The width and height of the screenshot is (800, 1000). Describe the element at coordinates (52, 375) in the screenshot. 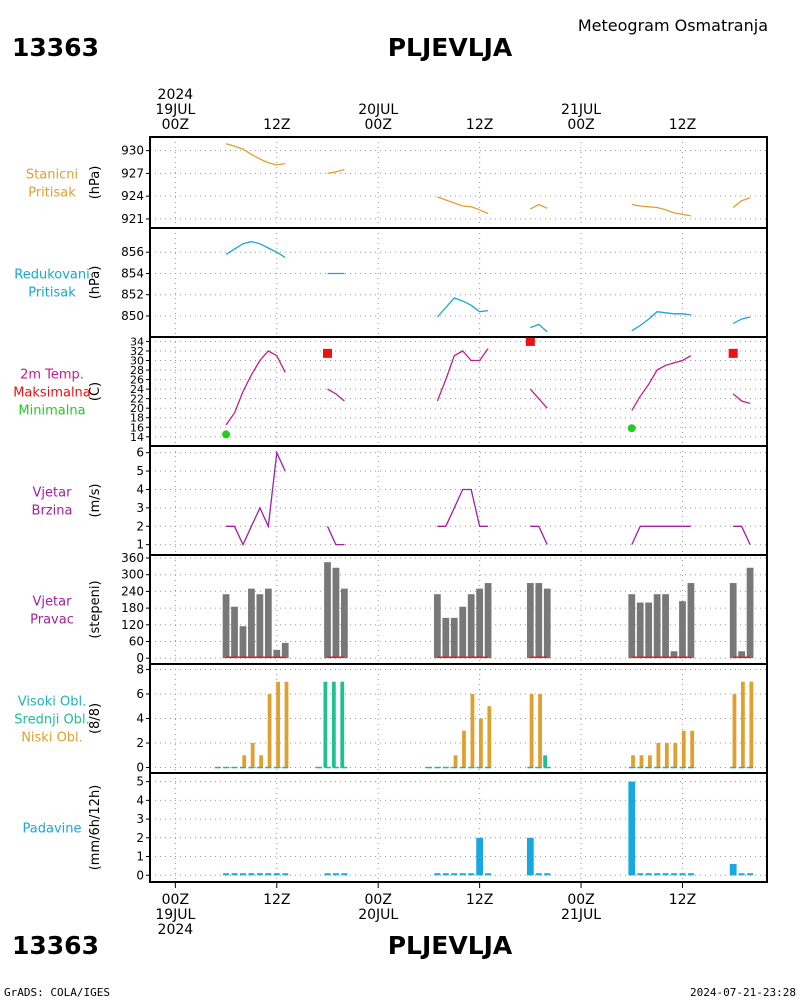

I see `panel-label: 2m Temp.` at that location.